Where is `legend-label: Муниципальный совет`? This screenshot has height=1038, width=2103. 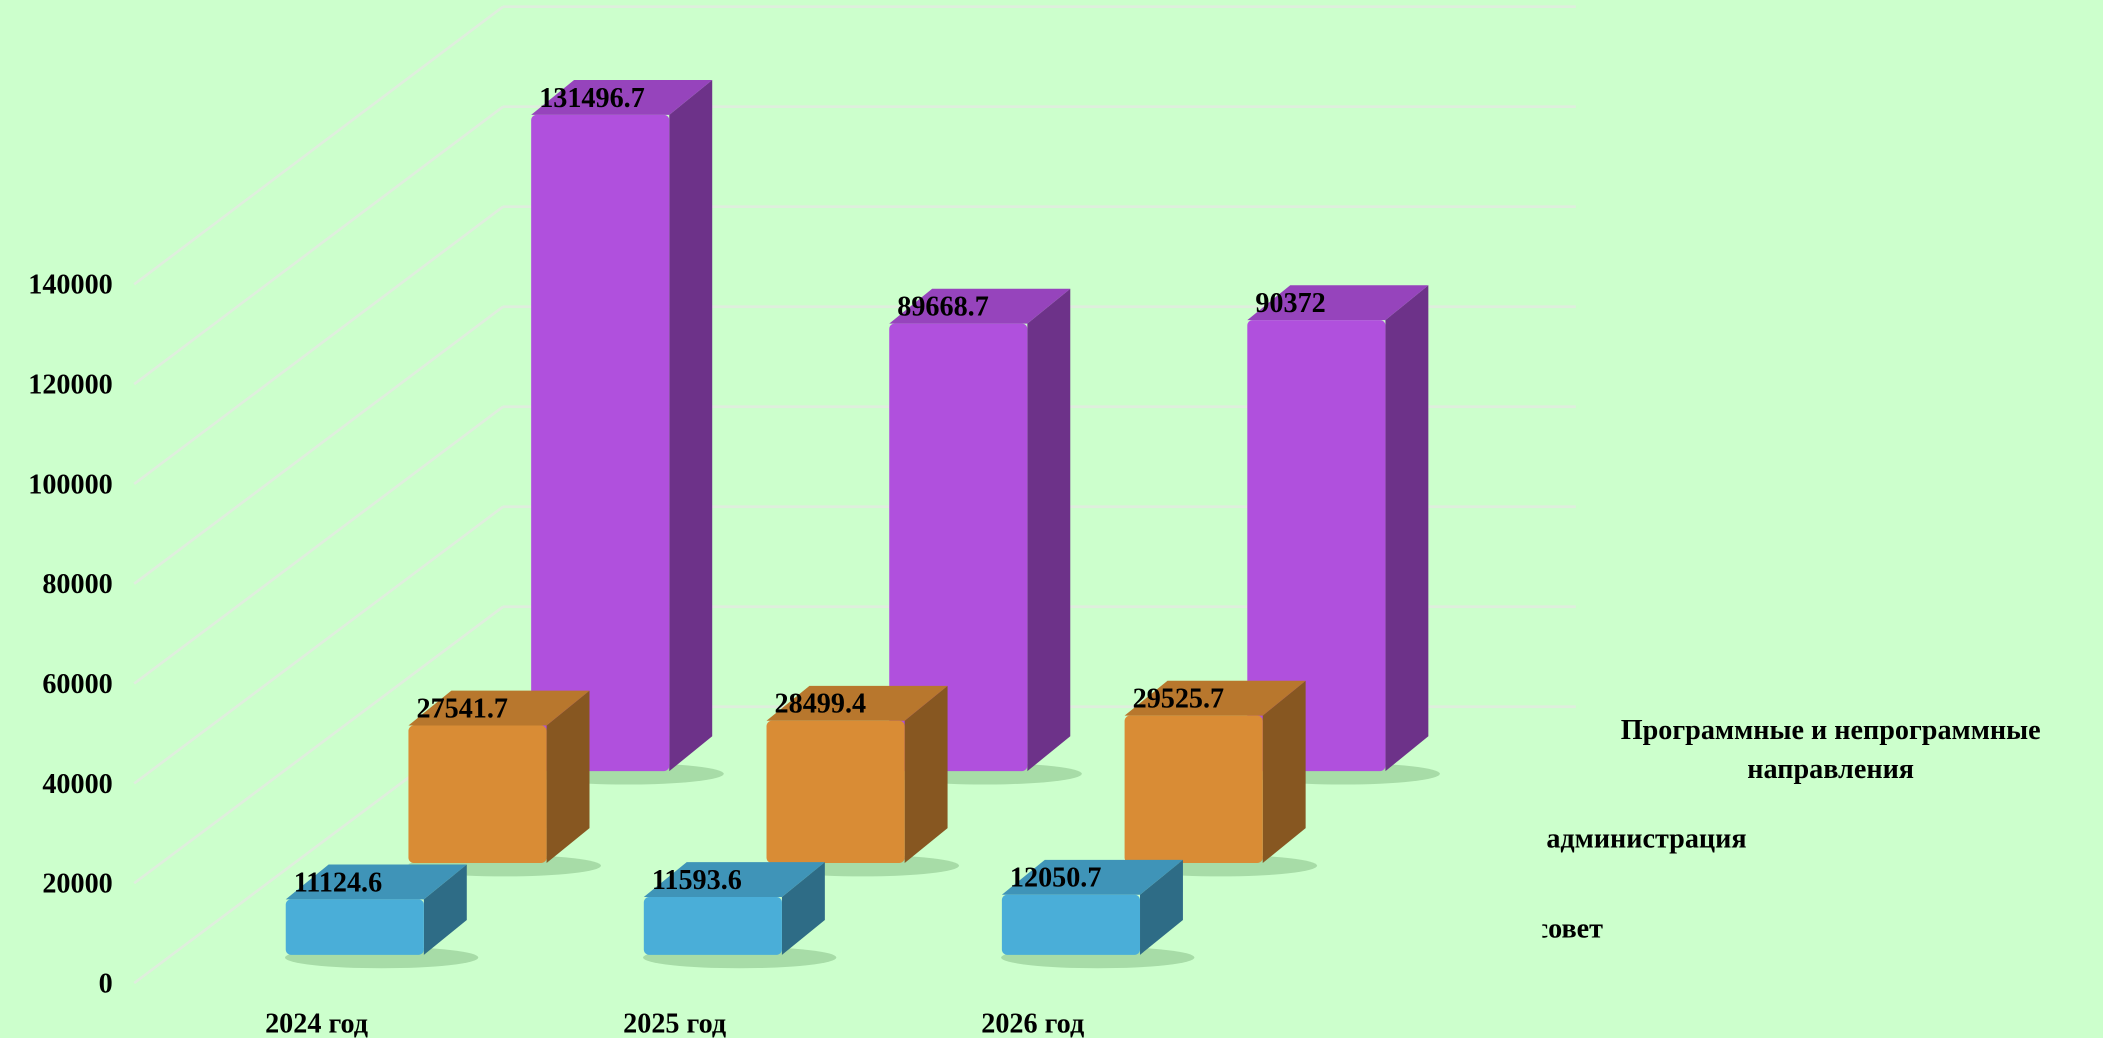 legend-label: Муниципальный совет is located at coordinates (1573, 928).